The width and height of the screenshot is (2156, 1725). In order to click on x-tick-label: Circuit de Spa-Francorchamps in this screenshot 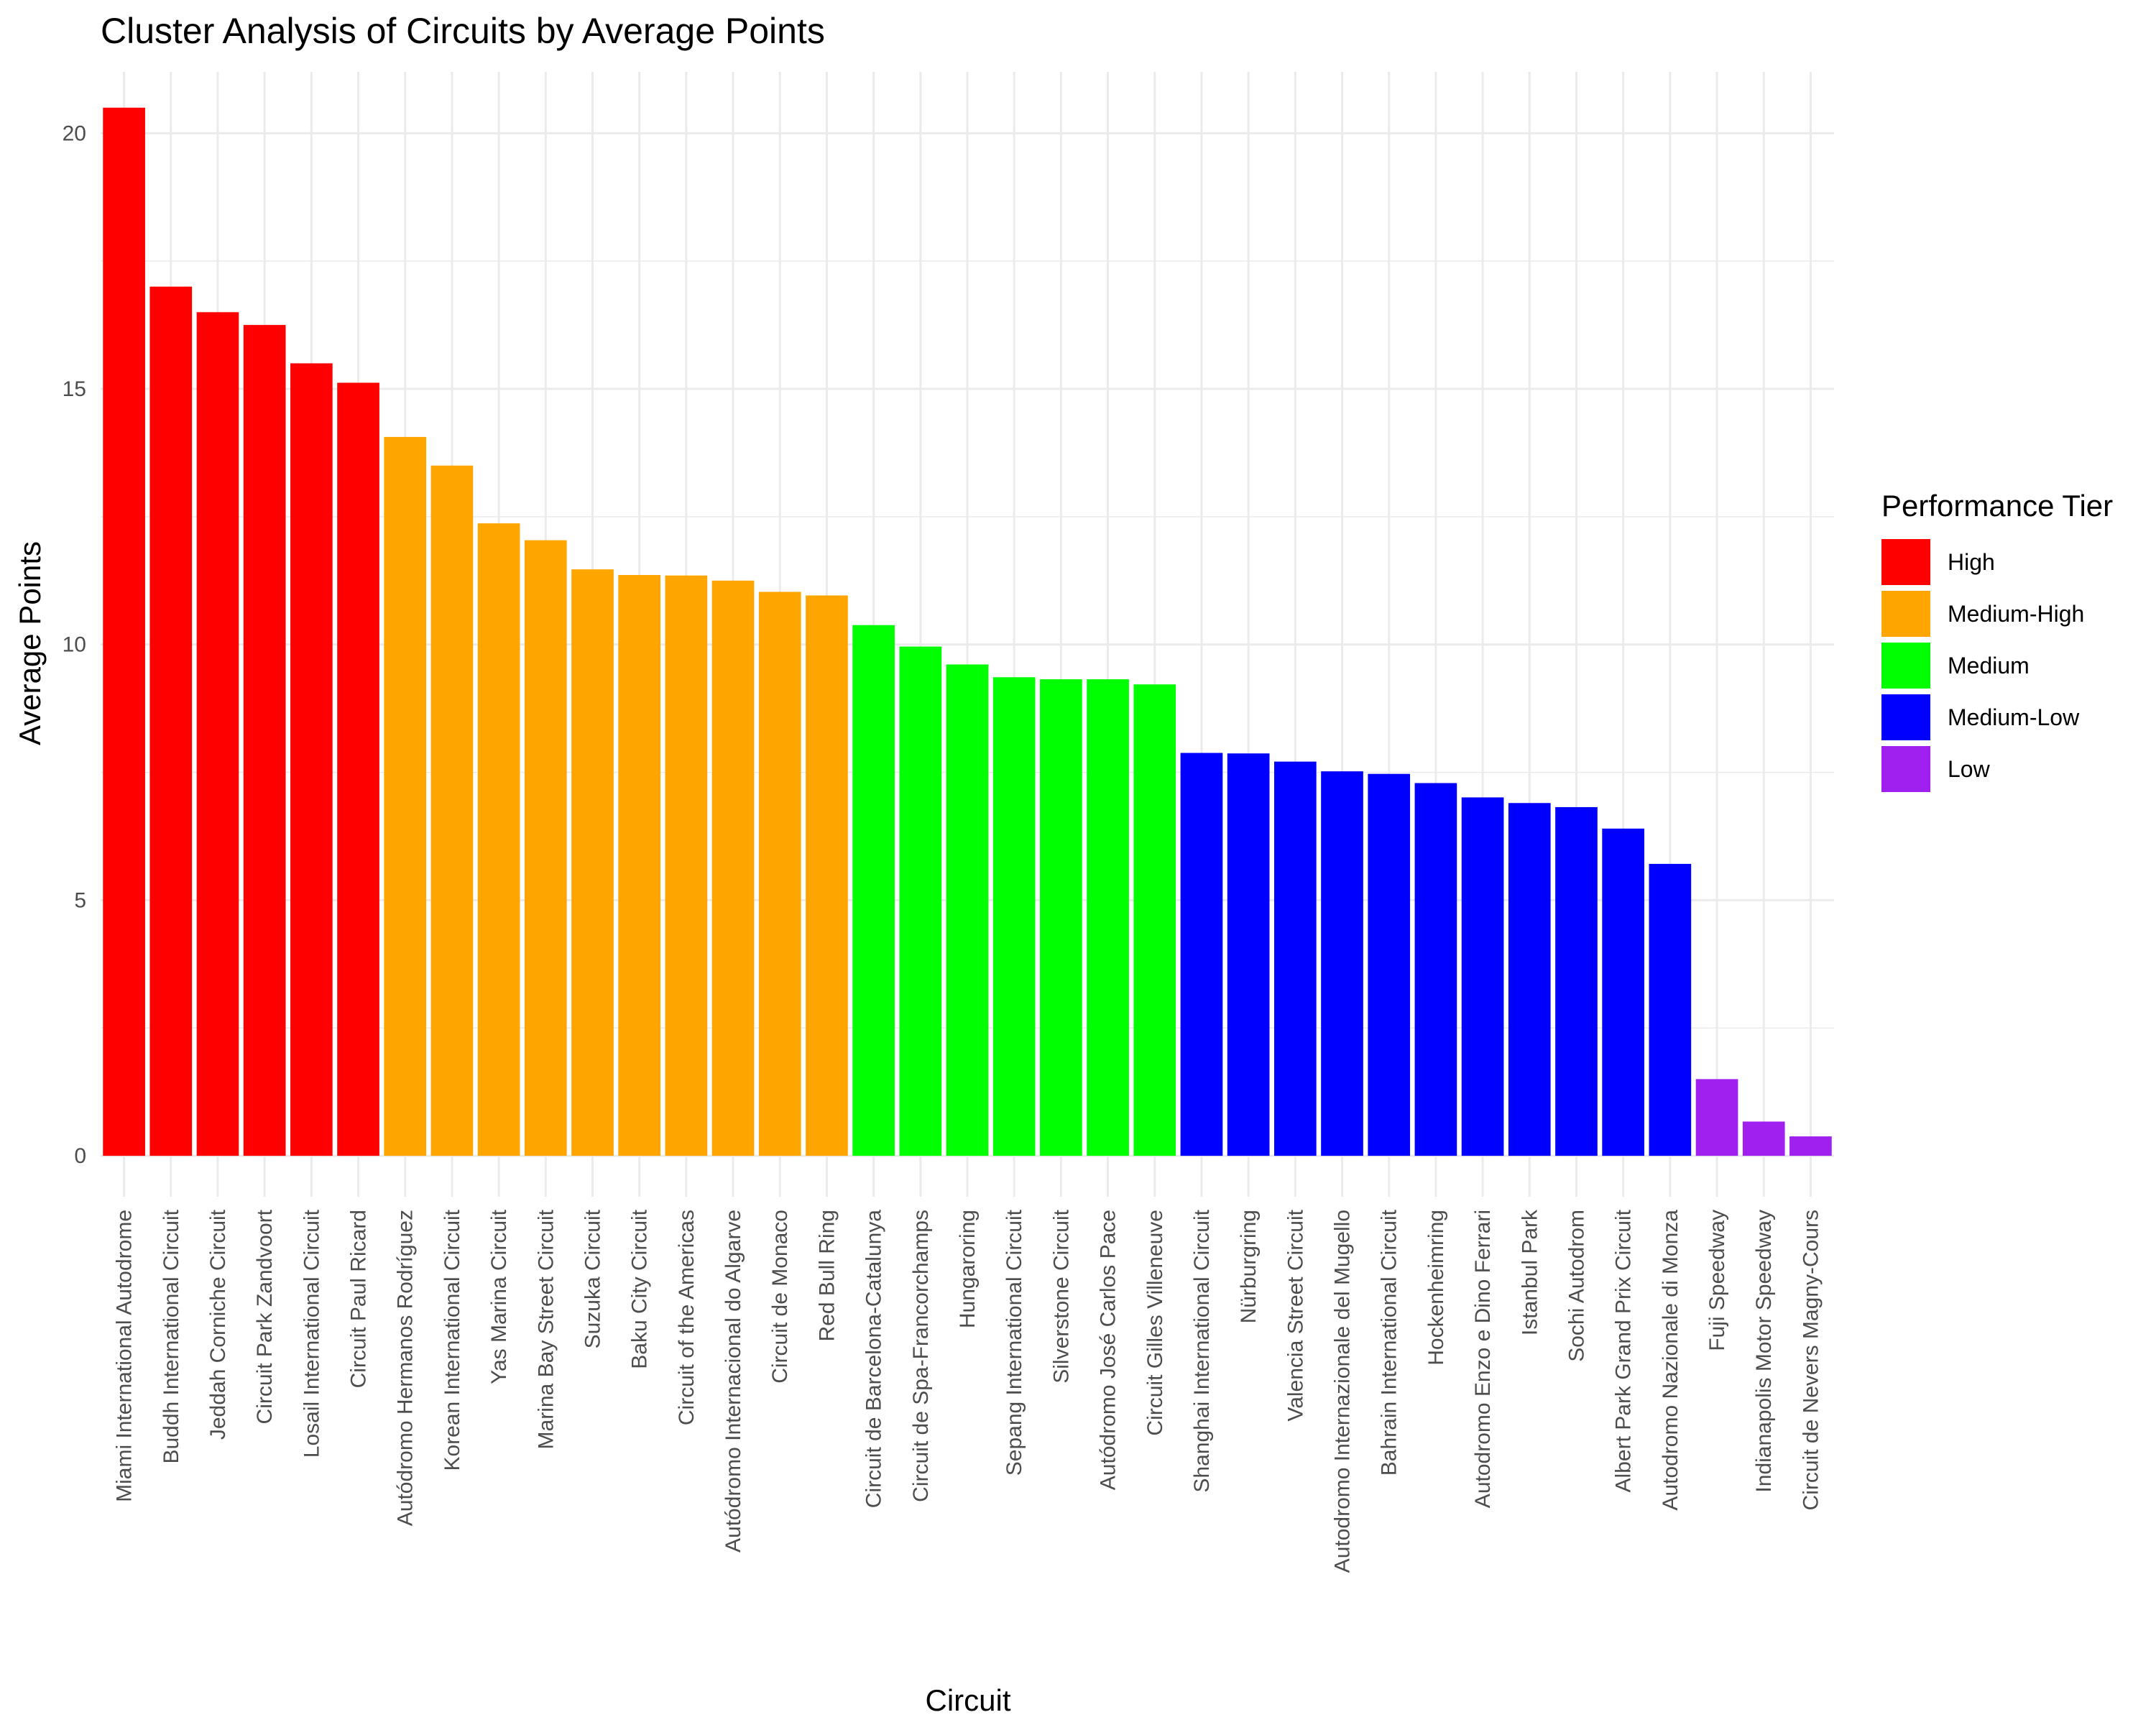, I will do `click(921, 1356)`.